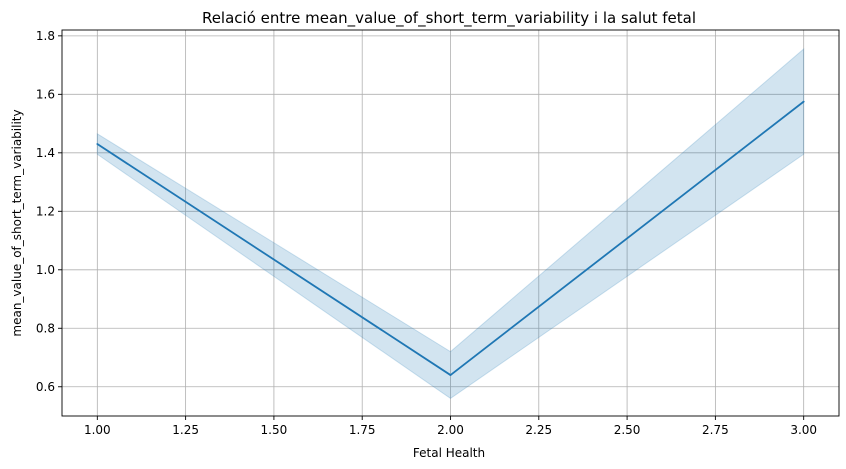 This screenshot has width=846, height=469. Describe the element at coordinates (450, 430) in the screenshot. I see `x-tick-label: 2.00` at that location.